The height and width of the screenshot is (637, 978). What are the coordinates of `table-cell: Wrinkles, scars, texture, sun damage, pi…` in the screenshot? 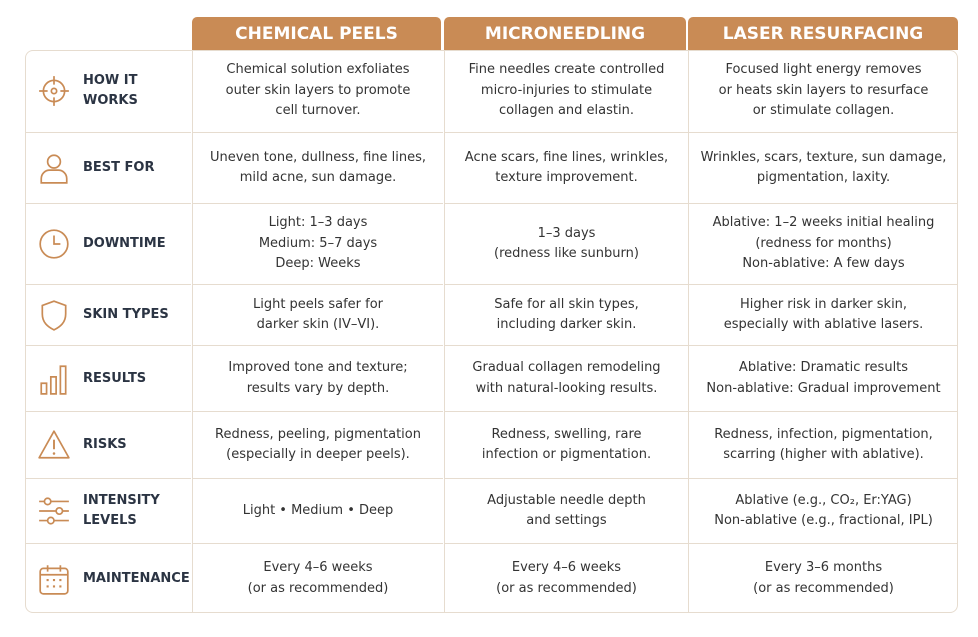 It's located at (823, 167).